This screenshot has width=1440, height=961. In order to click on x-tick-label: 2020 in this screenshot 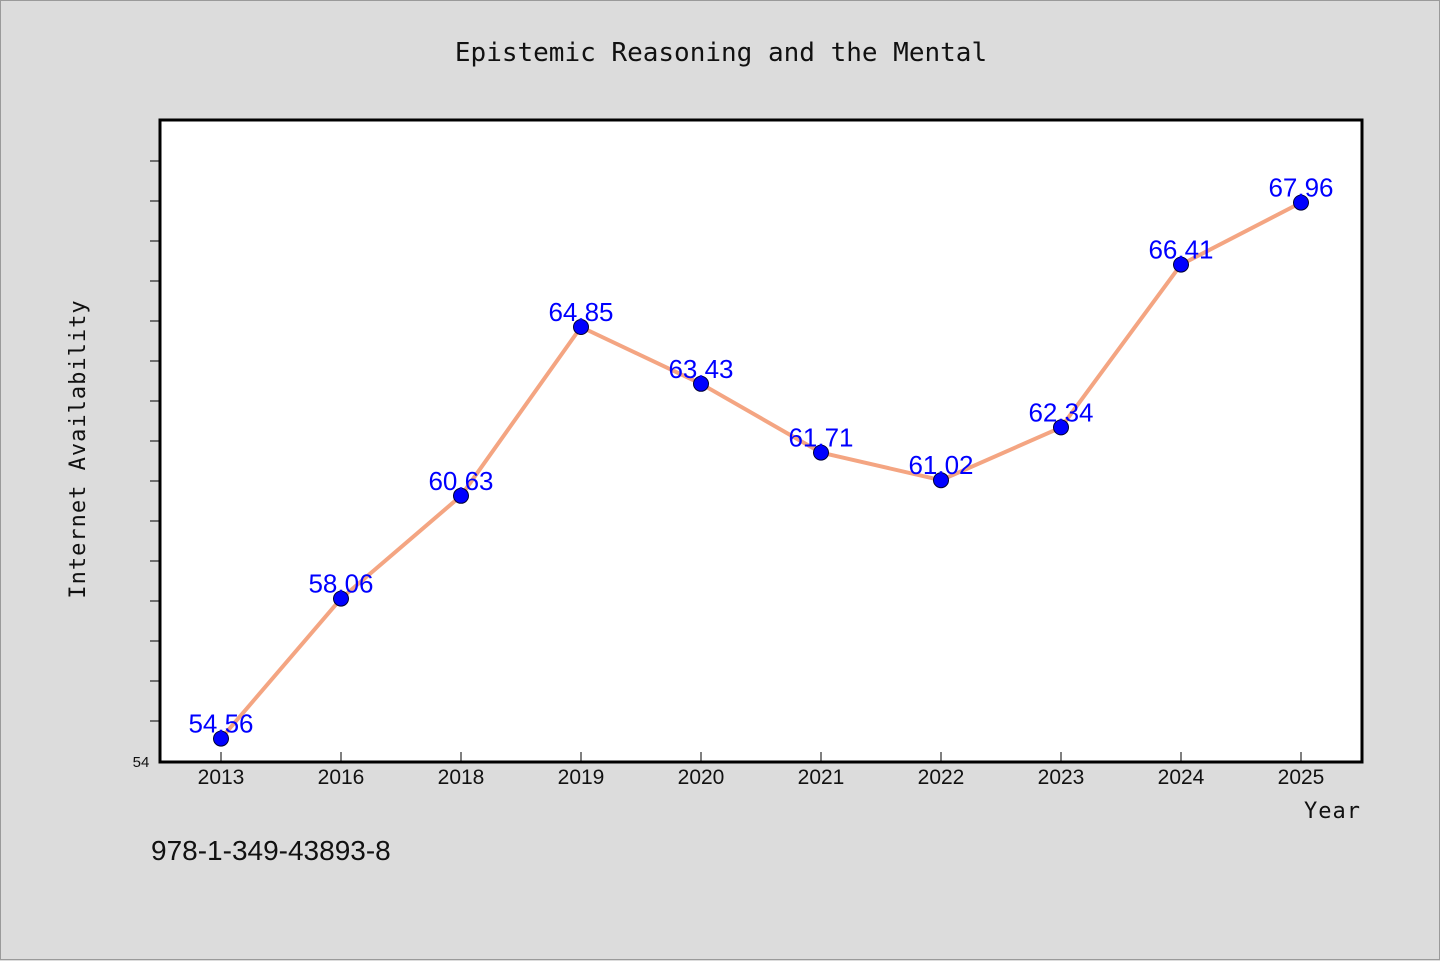, I will do `click(701, 777)`.